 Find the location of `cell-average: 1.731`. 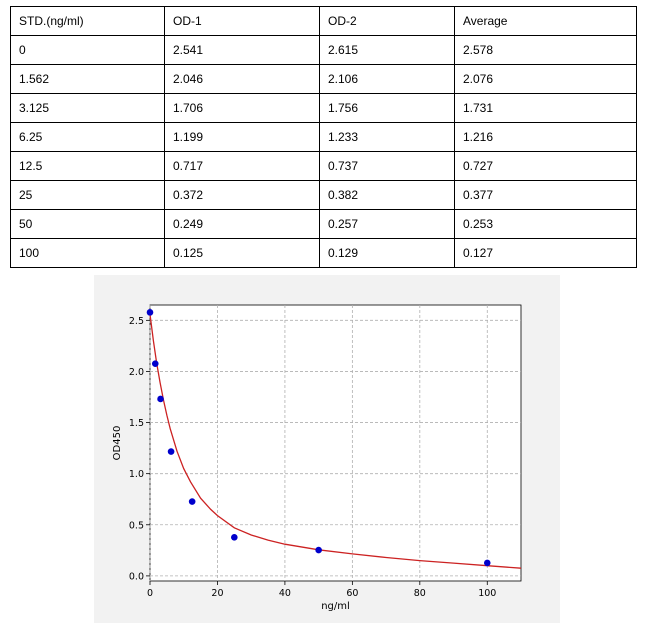

cell-average: 1.731 is located at coordinates (545, 108).